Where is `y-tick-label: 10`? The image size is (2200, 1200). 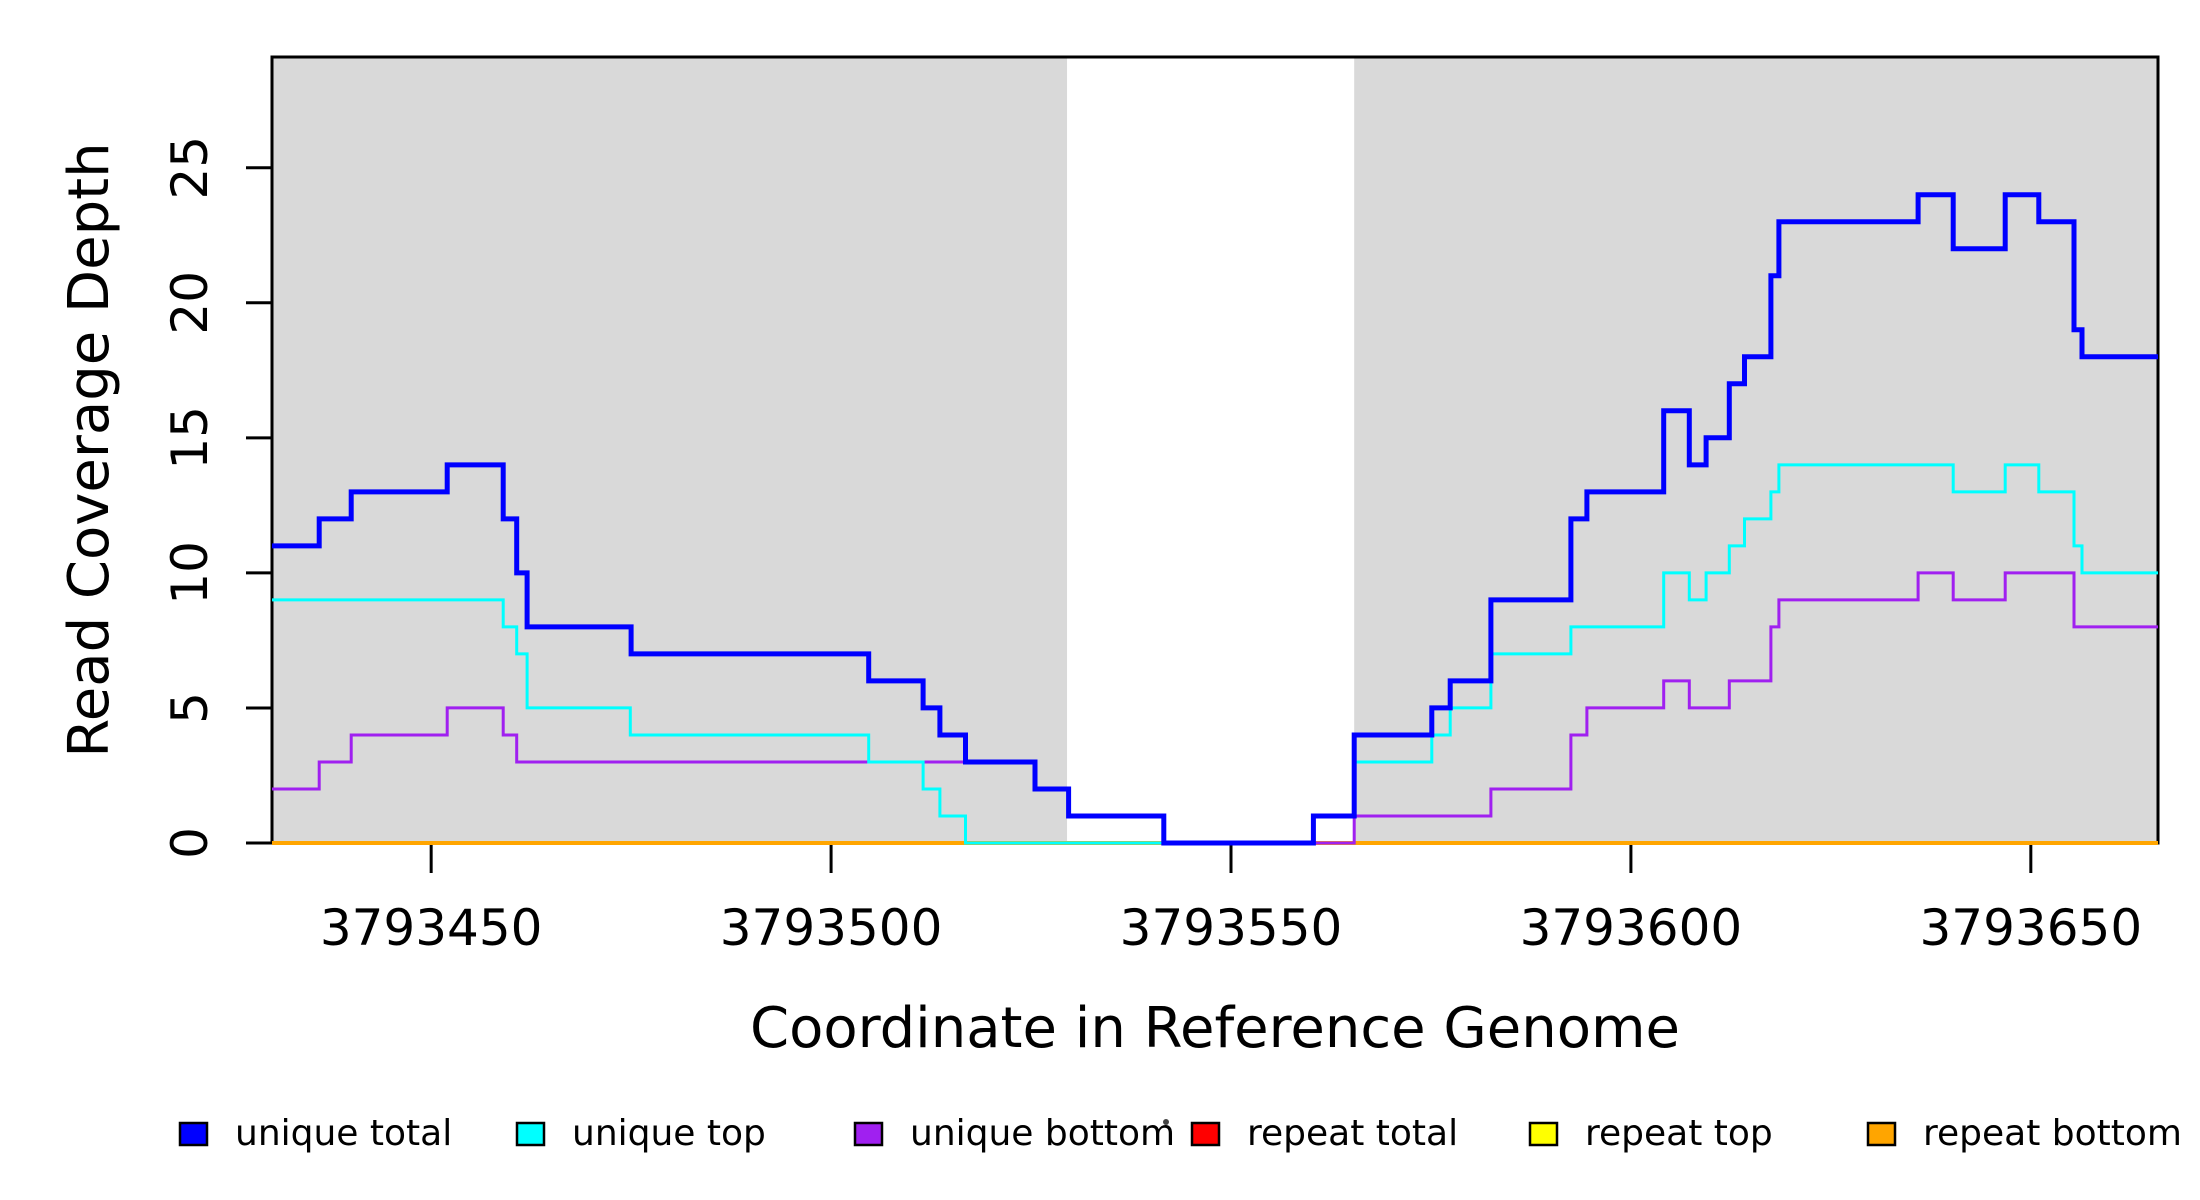
y-tick-label: 10 is located at coordinates (190, 573).